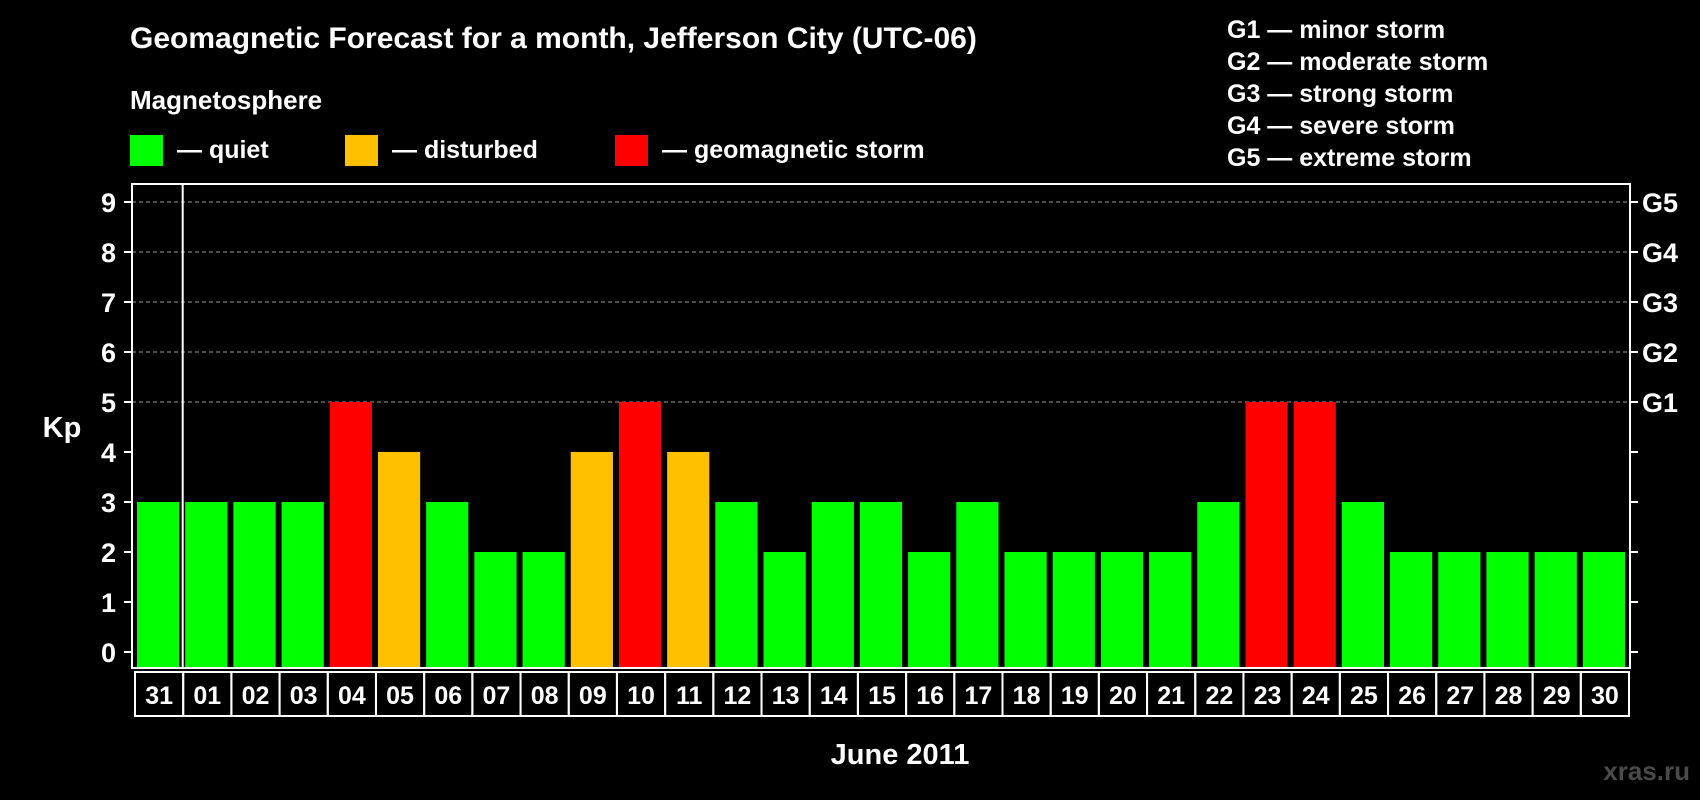  What do you see at coordinates (834, 696) in the screenshot?
I see `x-tick-label-14: 14` at bounding box center [834, 696].